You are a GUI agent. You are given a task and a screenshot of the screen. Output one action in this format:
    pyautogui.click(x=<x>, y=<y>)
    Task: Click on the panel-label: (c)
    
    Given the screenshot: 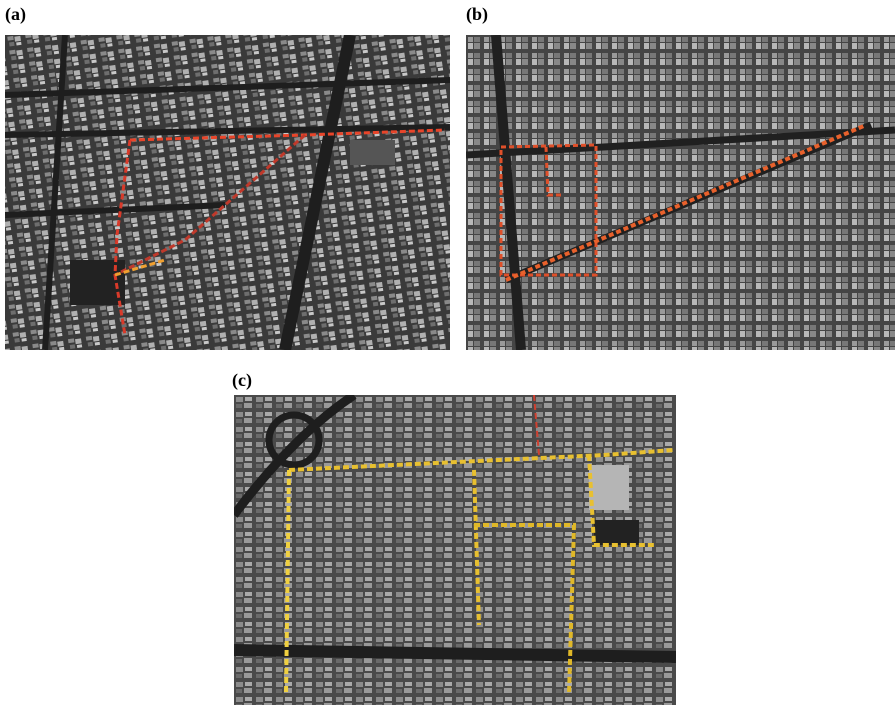 What is the action you would take?
    pyautogui.click(x=242, y=380)
    